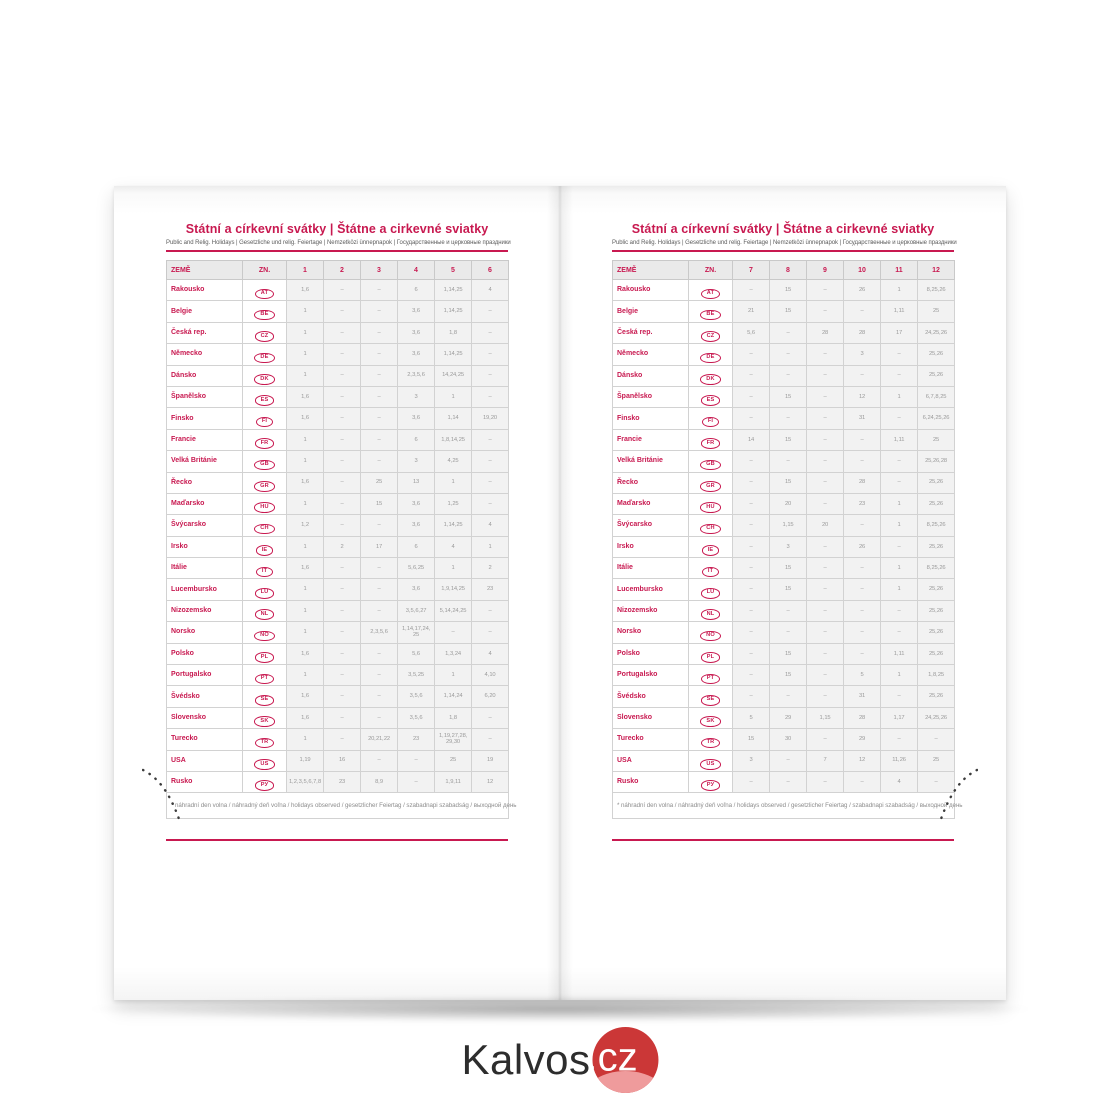 This screenshot has height=1120, width=1120. What do you see at coordinates (264, 290) in the screenshot?
I see `country-code-cell: AT` at bounding box center [264, 290].